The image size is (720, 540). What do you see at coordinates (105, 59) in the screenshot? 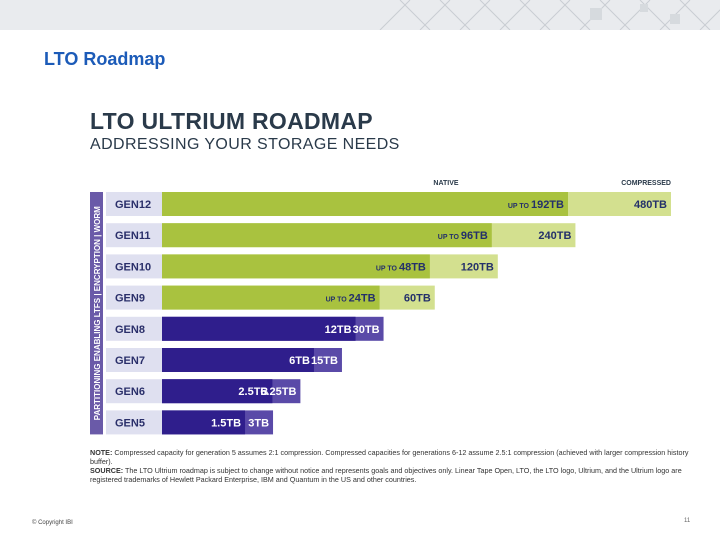
I see `slide-title: LTO Roadmap` at bounding box center [105, 59].